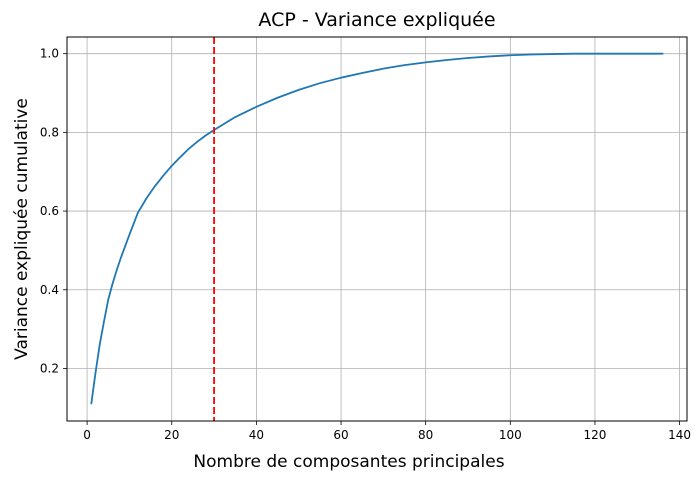 This screenshot has height=479, width=698. I want to click on x-axis-label: Nombre de composantes principales, so click(348, 462).